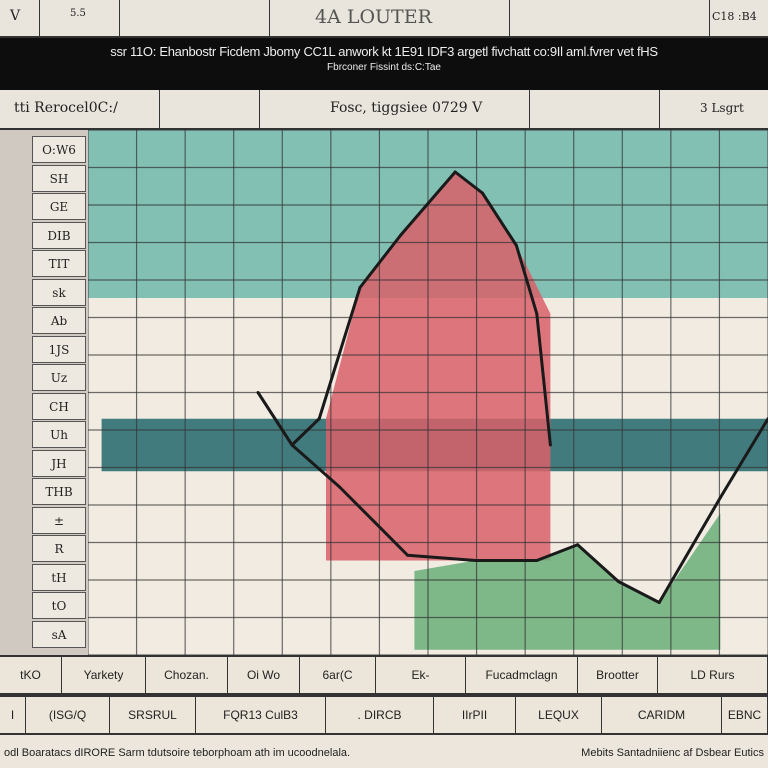 The image size is (768, 768). Describe the element at coordinates (261, 715) in the screenshot. I see `table-cell: FQR13 CulB3` at that location.